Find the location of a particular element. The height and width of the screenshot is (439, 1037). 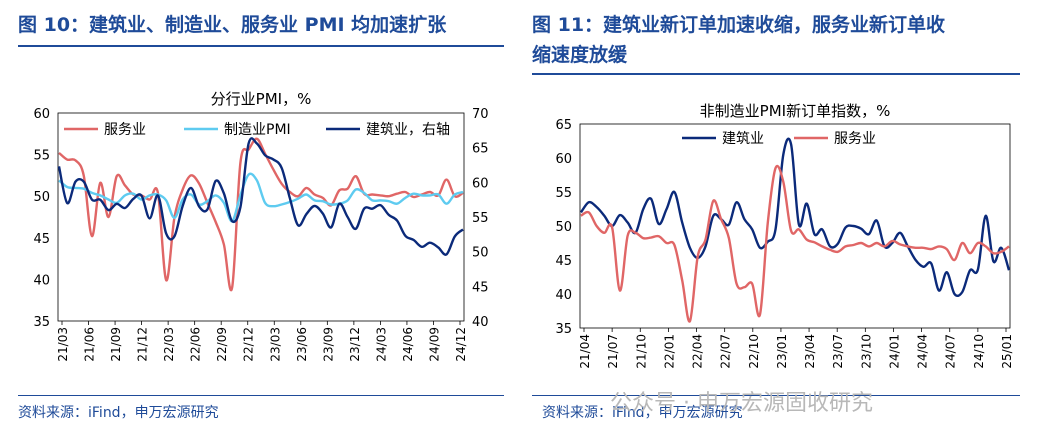

x-tick-label: 22/04 is located at coordinates (698, 351).